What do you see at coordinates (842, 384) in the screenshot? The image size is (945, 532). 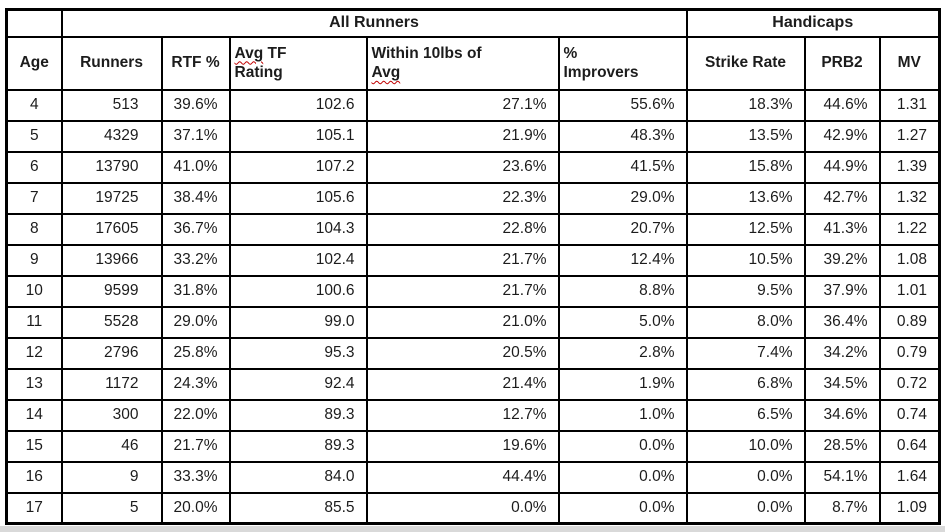 I see `prb2-cell: 34.5%` at bounding box center [842, 384].